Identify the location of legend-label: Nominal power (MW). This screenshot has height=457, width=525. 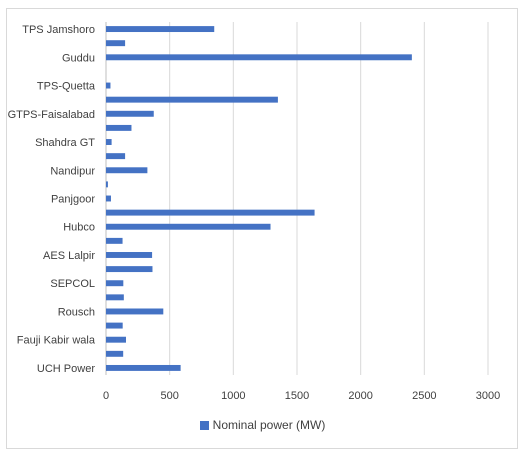
(269, 425).